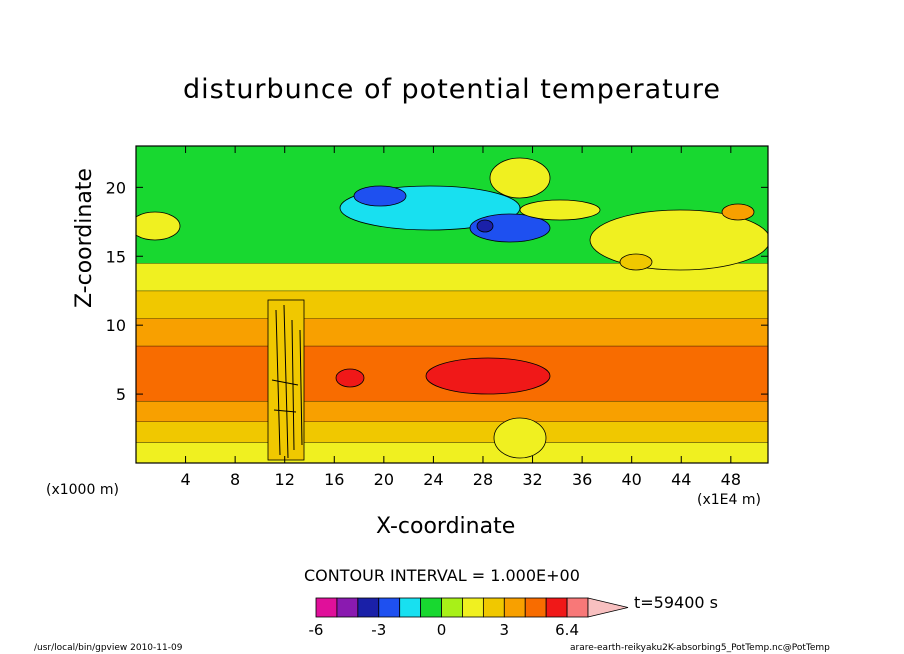 The image size is (904, 654). Describe the element at coordinates (235, 479) in the screenshot. I see `x-tick-label: 8` at that location.